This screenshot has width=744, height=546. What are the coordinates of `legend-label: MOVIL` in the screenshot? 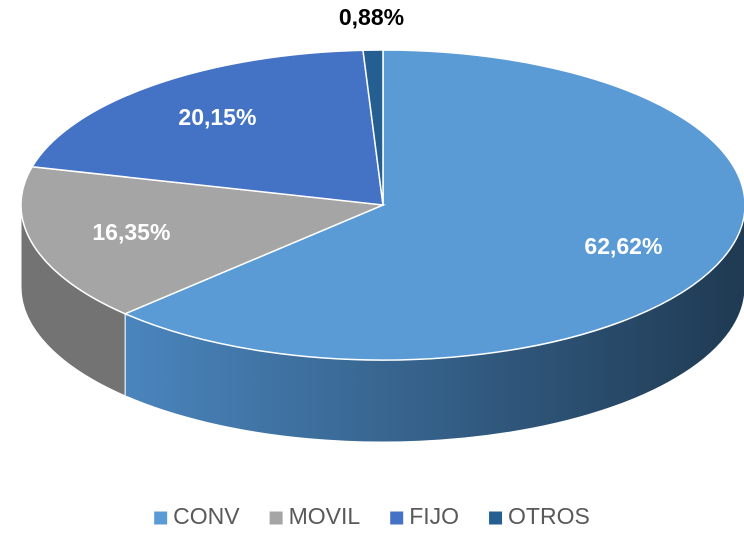 It's located at (325, 516).